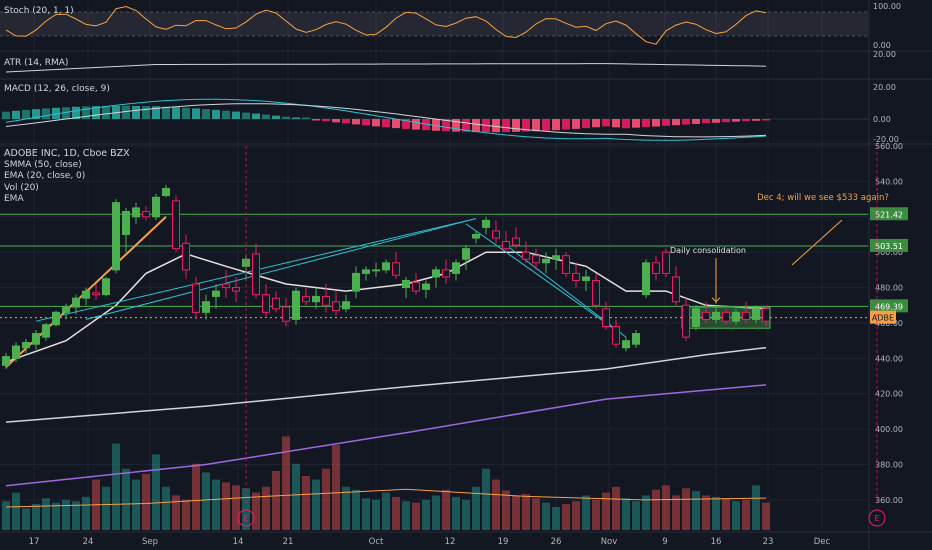 The height and width of the screenshot is (550, 932). I want to click on level-label: 521.42, so click(889, 214).